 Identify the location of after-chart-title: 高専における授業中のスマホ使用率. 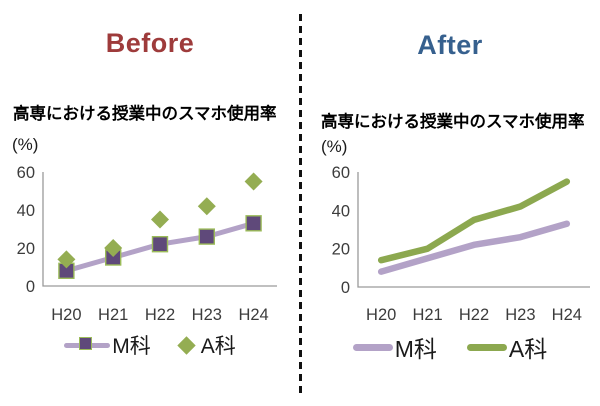
(453, 122).